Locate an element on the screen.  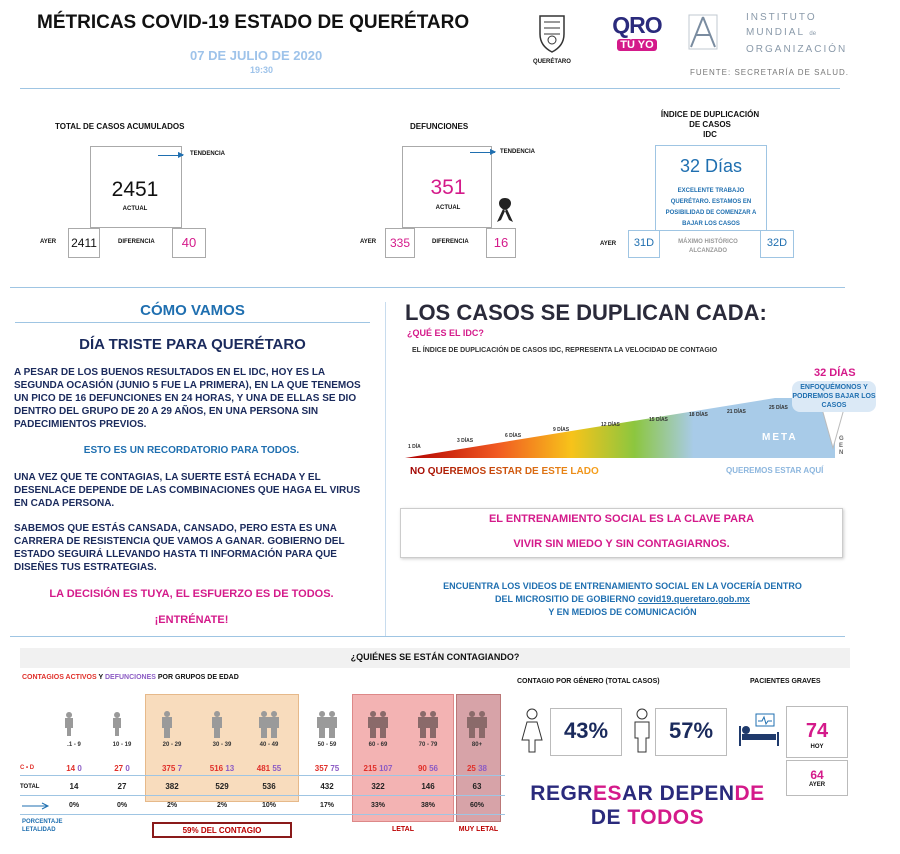
idc-ayer-value: 31D is located at coordinates (644, 243).